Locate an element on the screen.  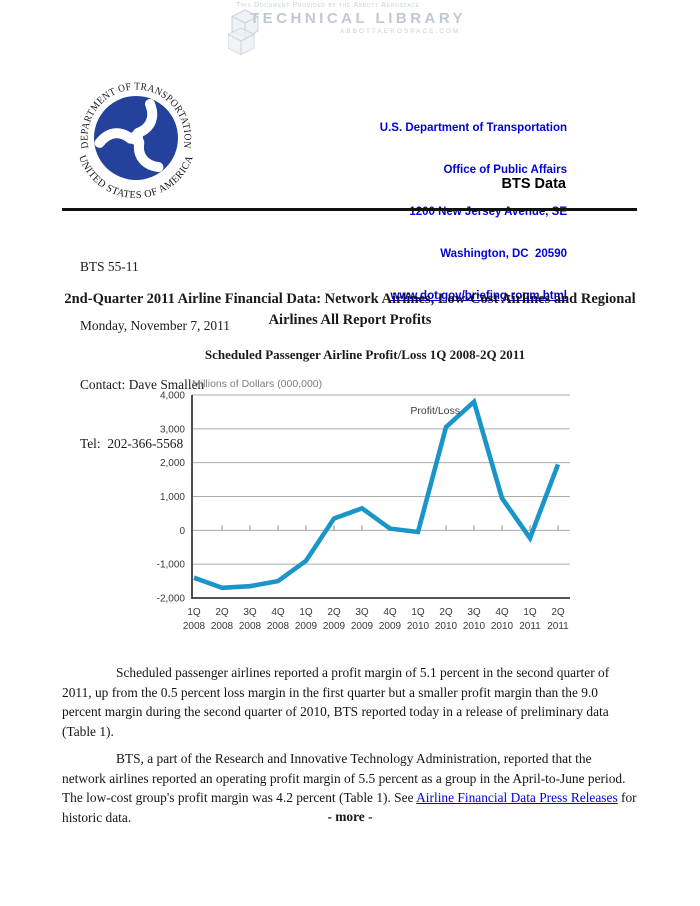
chart-y-tick-label: 0 is located at coordinates (182, 531).